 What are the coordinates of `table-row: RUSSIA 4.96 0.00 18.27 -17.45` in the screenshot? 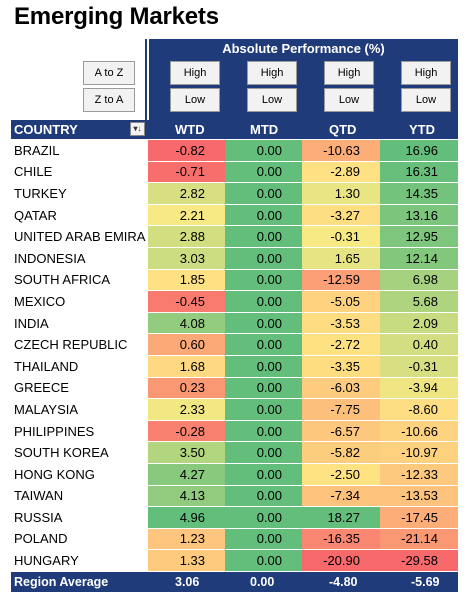 It's located at (234, 518).